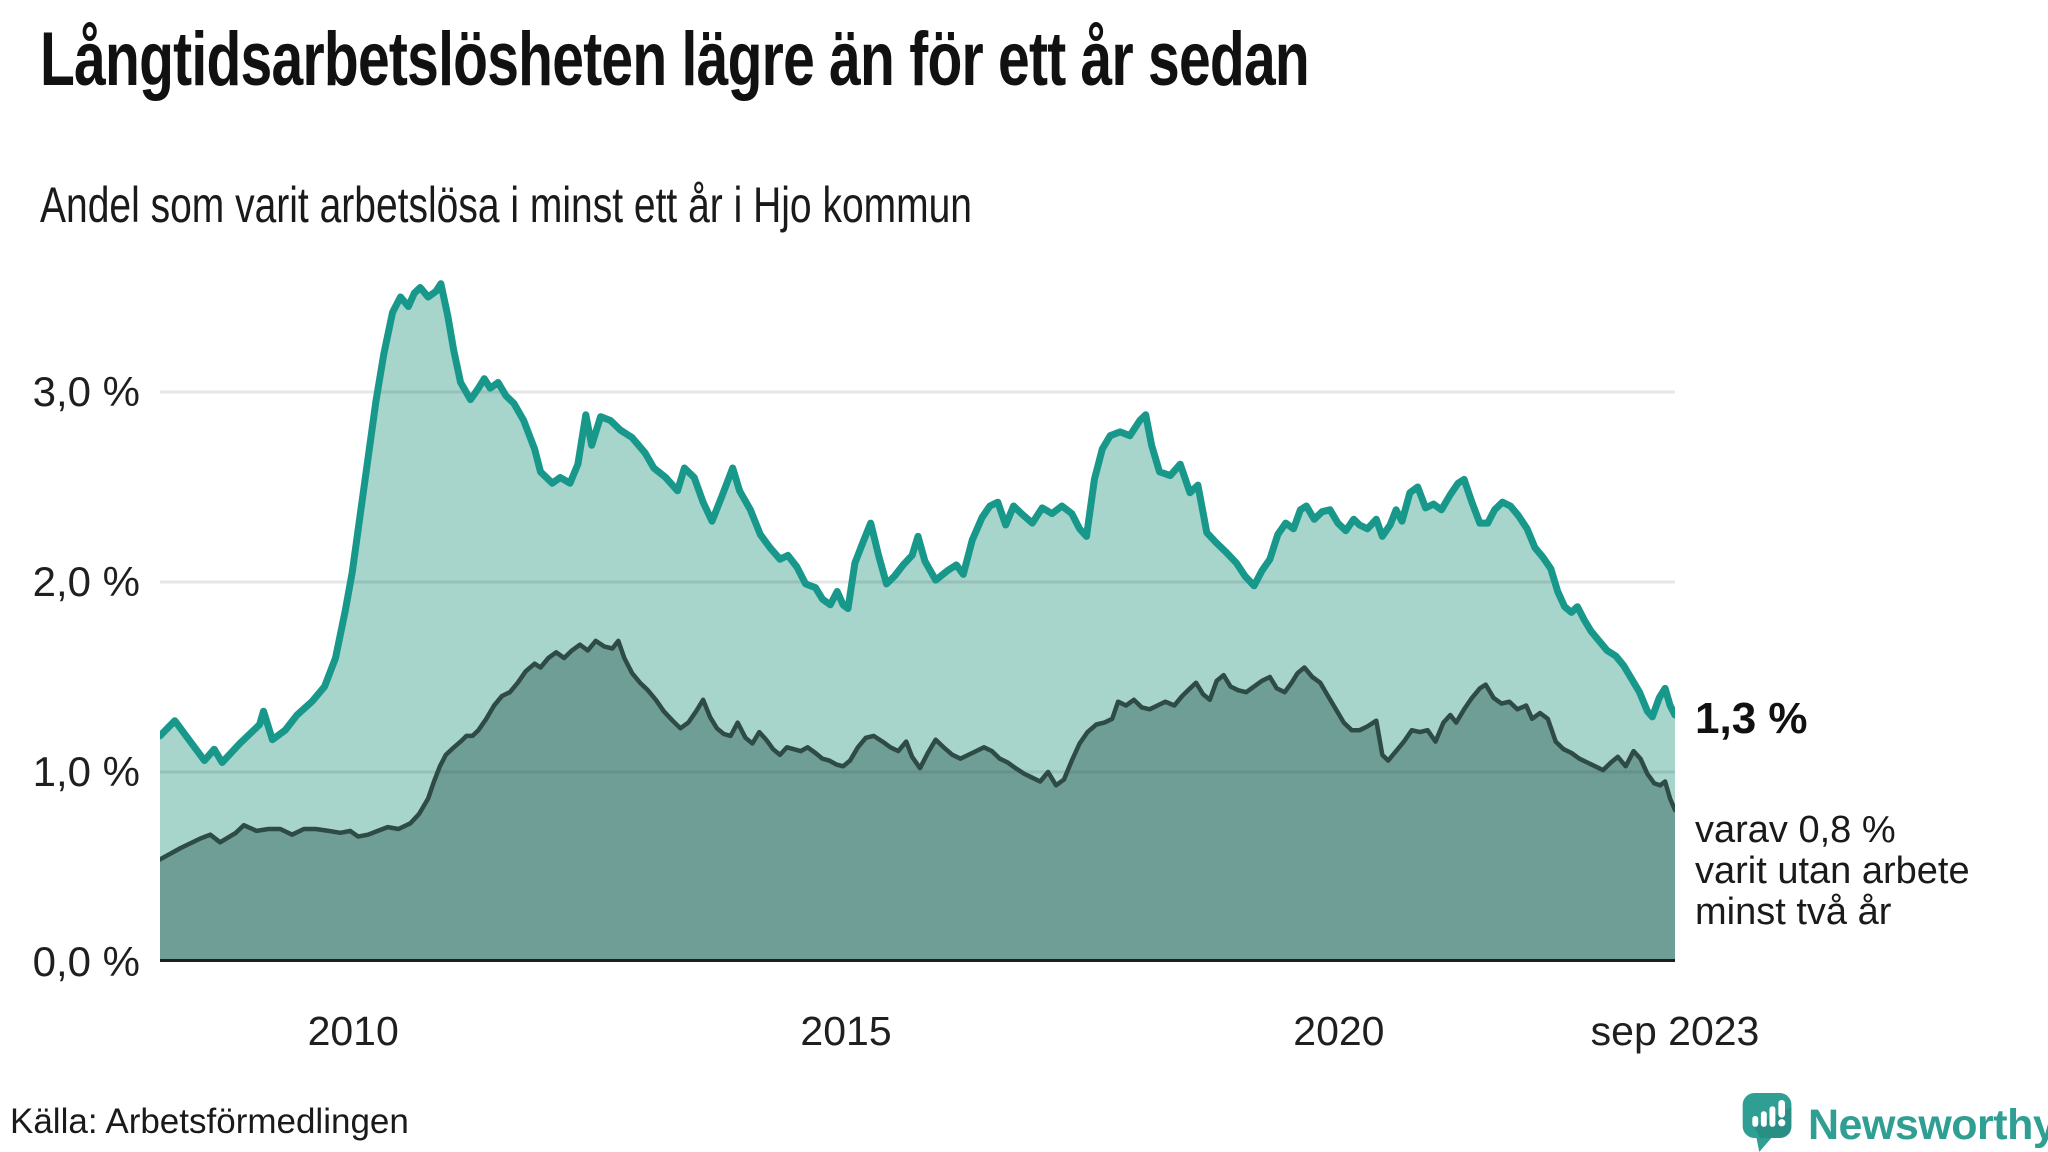 The width and height of the screenshot is (2048, 1152). I want to click on newsworthy-logo: Newsworthy, so click(1895, 1122).